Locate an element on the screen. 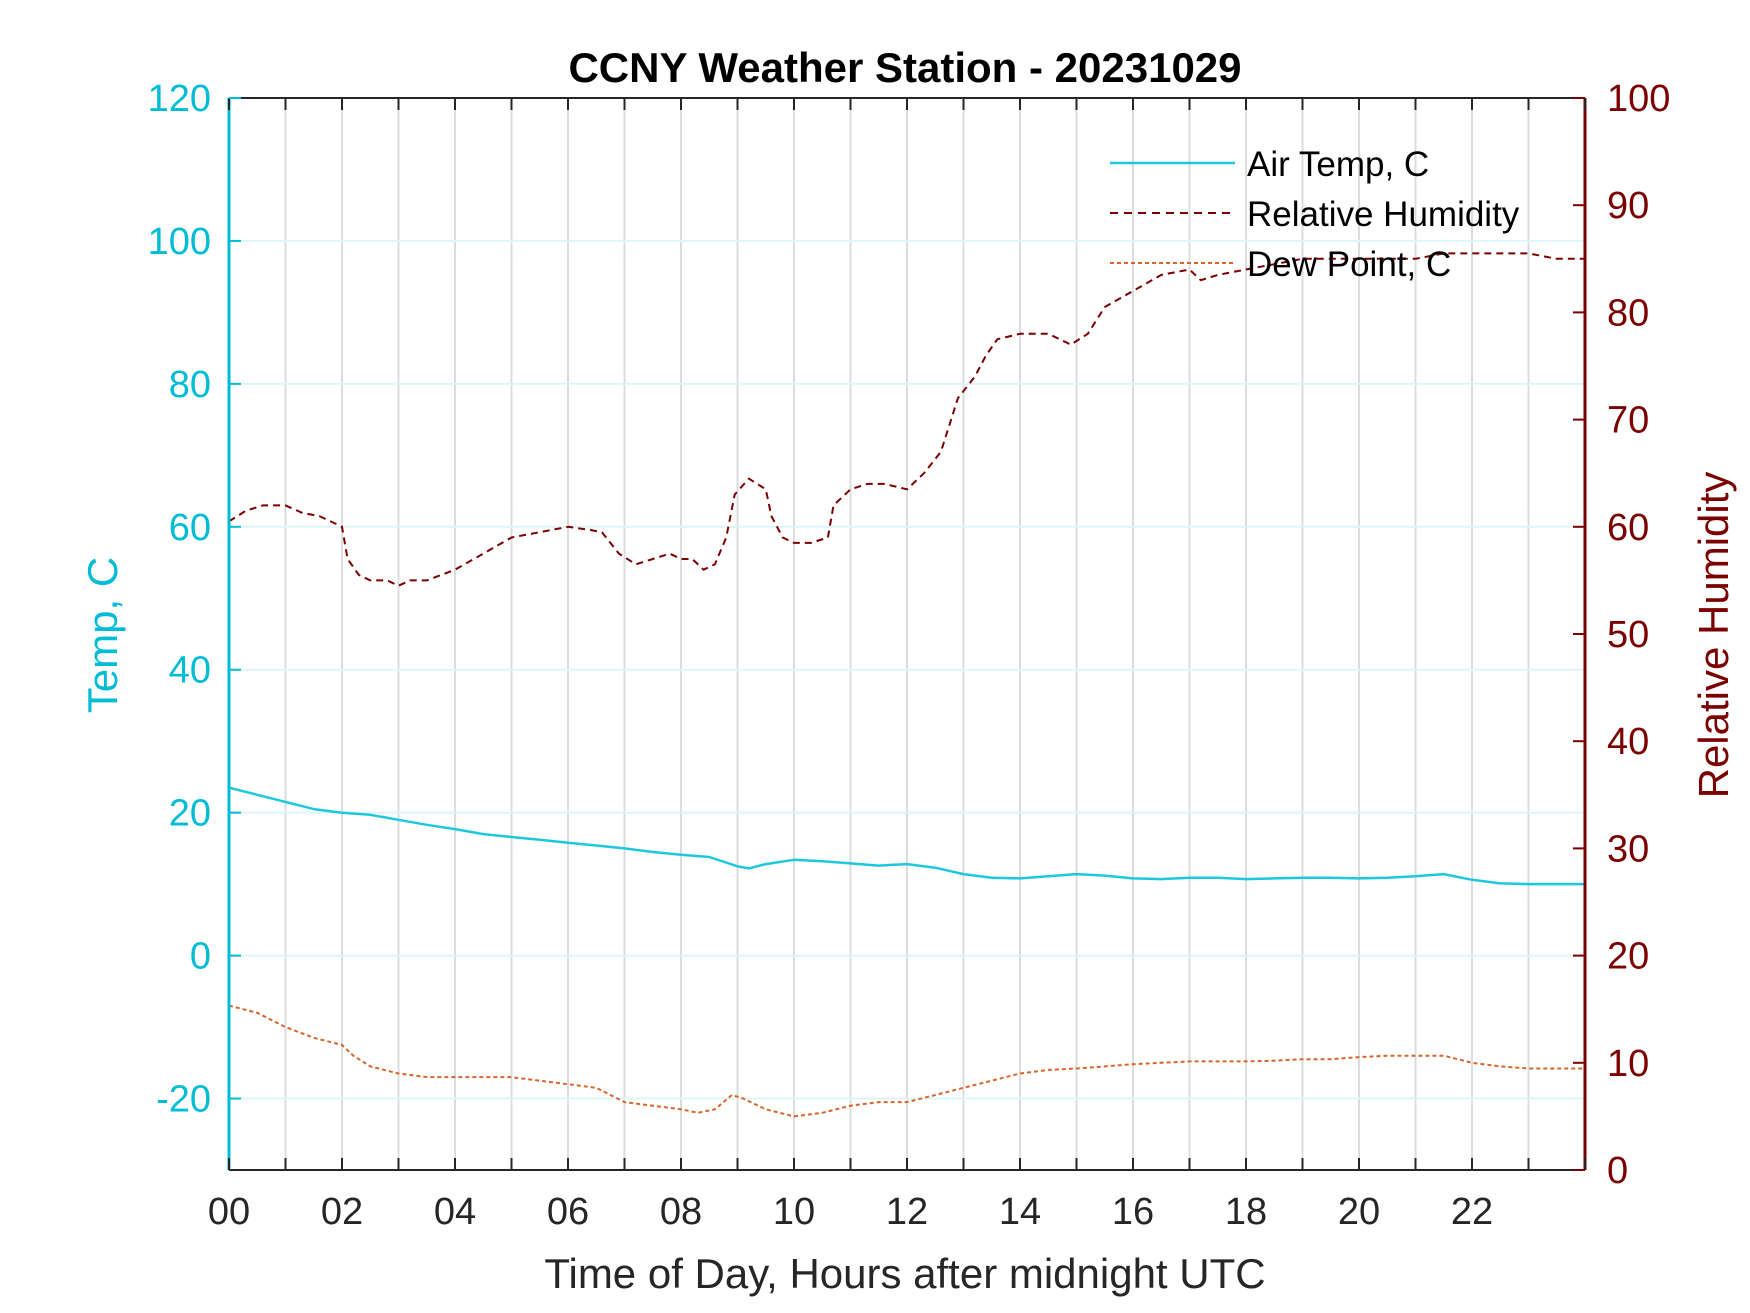 This screenshot has height=1313, width=1750. x-tick-label: 02 is located at coordinates (342, 1212).